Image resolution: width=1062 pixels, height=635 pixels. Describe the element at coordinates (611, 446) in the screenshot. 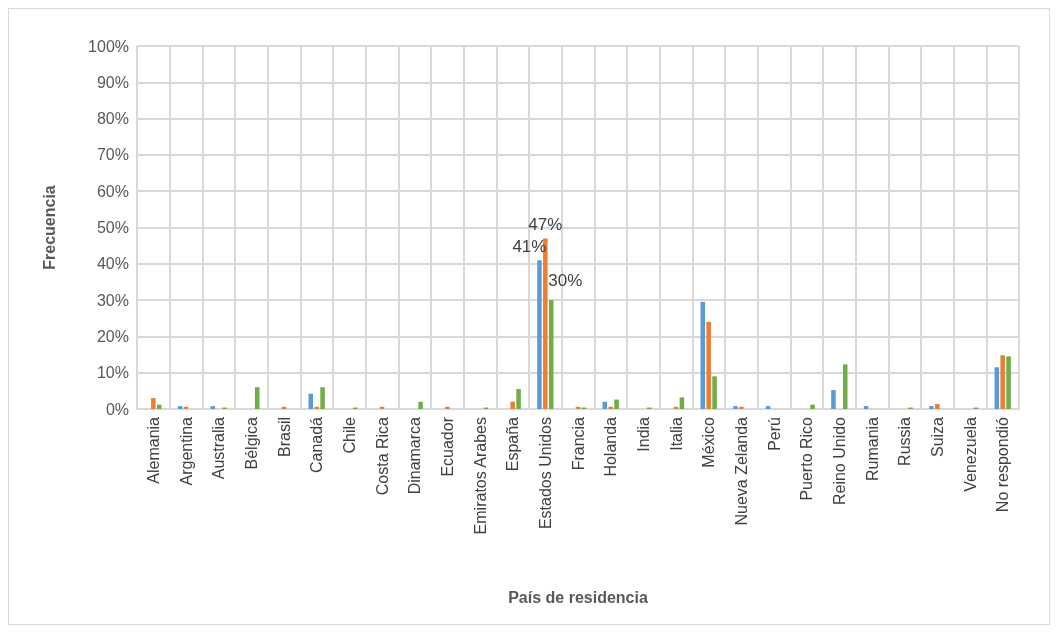

I see `x-tick-label: Holanda` at that location.